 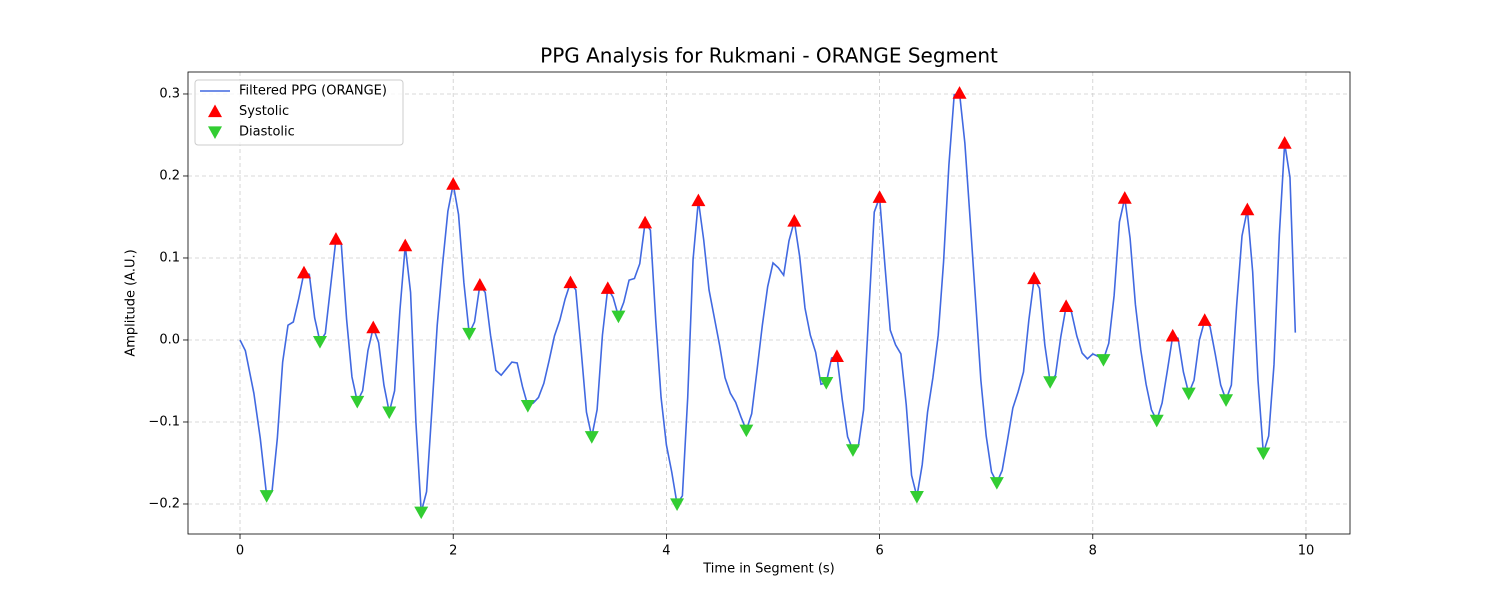 I want to click on x-axis-label: Time in Segment (s), so click(x=768, y=569).